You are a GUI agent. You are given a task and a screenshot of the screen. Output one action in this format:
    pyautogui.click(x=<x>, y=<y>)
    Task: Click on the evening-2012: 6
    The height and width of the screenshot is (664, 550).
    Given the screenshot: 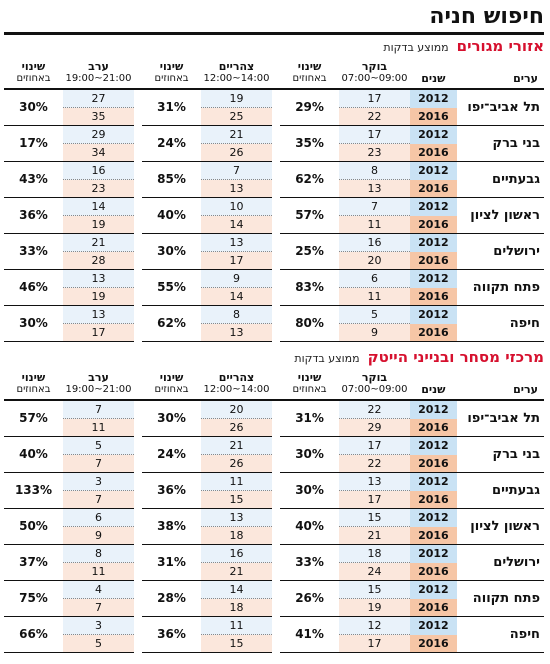 What is the action you would take?
    pyautogui.click(x=98, y=517)
    